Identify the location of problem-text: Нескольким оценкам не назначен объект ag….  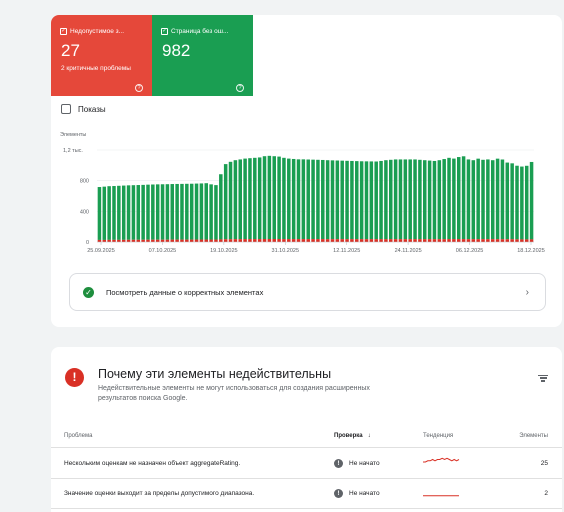
(152, 463).